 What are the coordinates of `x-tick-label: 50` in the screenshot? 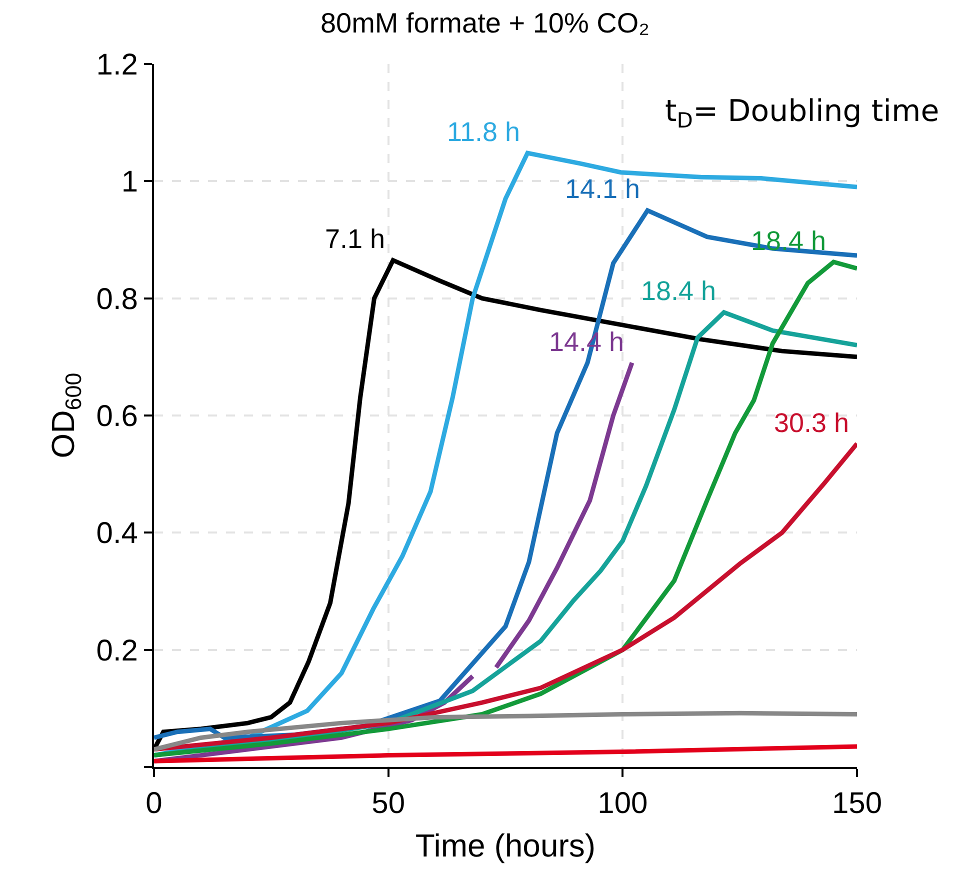 It's located at (389, 803).